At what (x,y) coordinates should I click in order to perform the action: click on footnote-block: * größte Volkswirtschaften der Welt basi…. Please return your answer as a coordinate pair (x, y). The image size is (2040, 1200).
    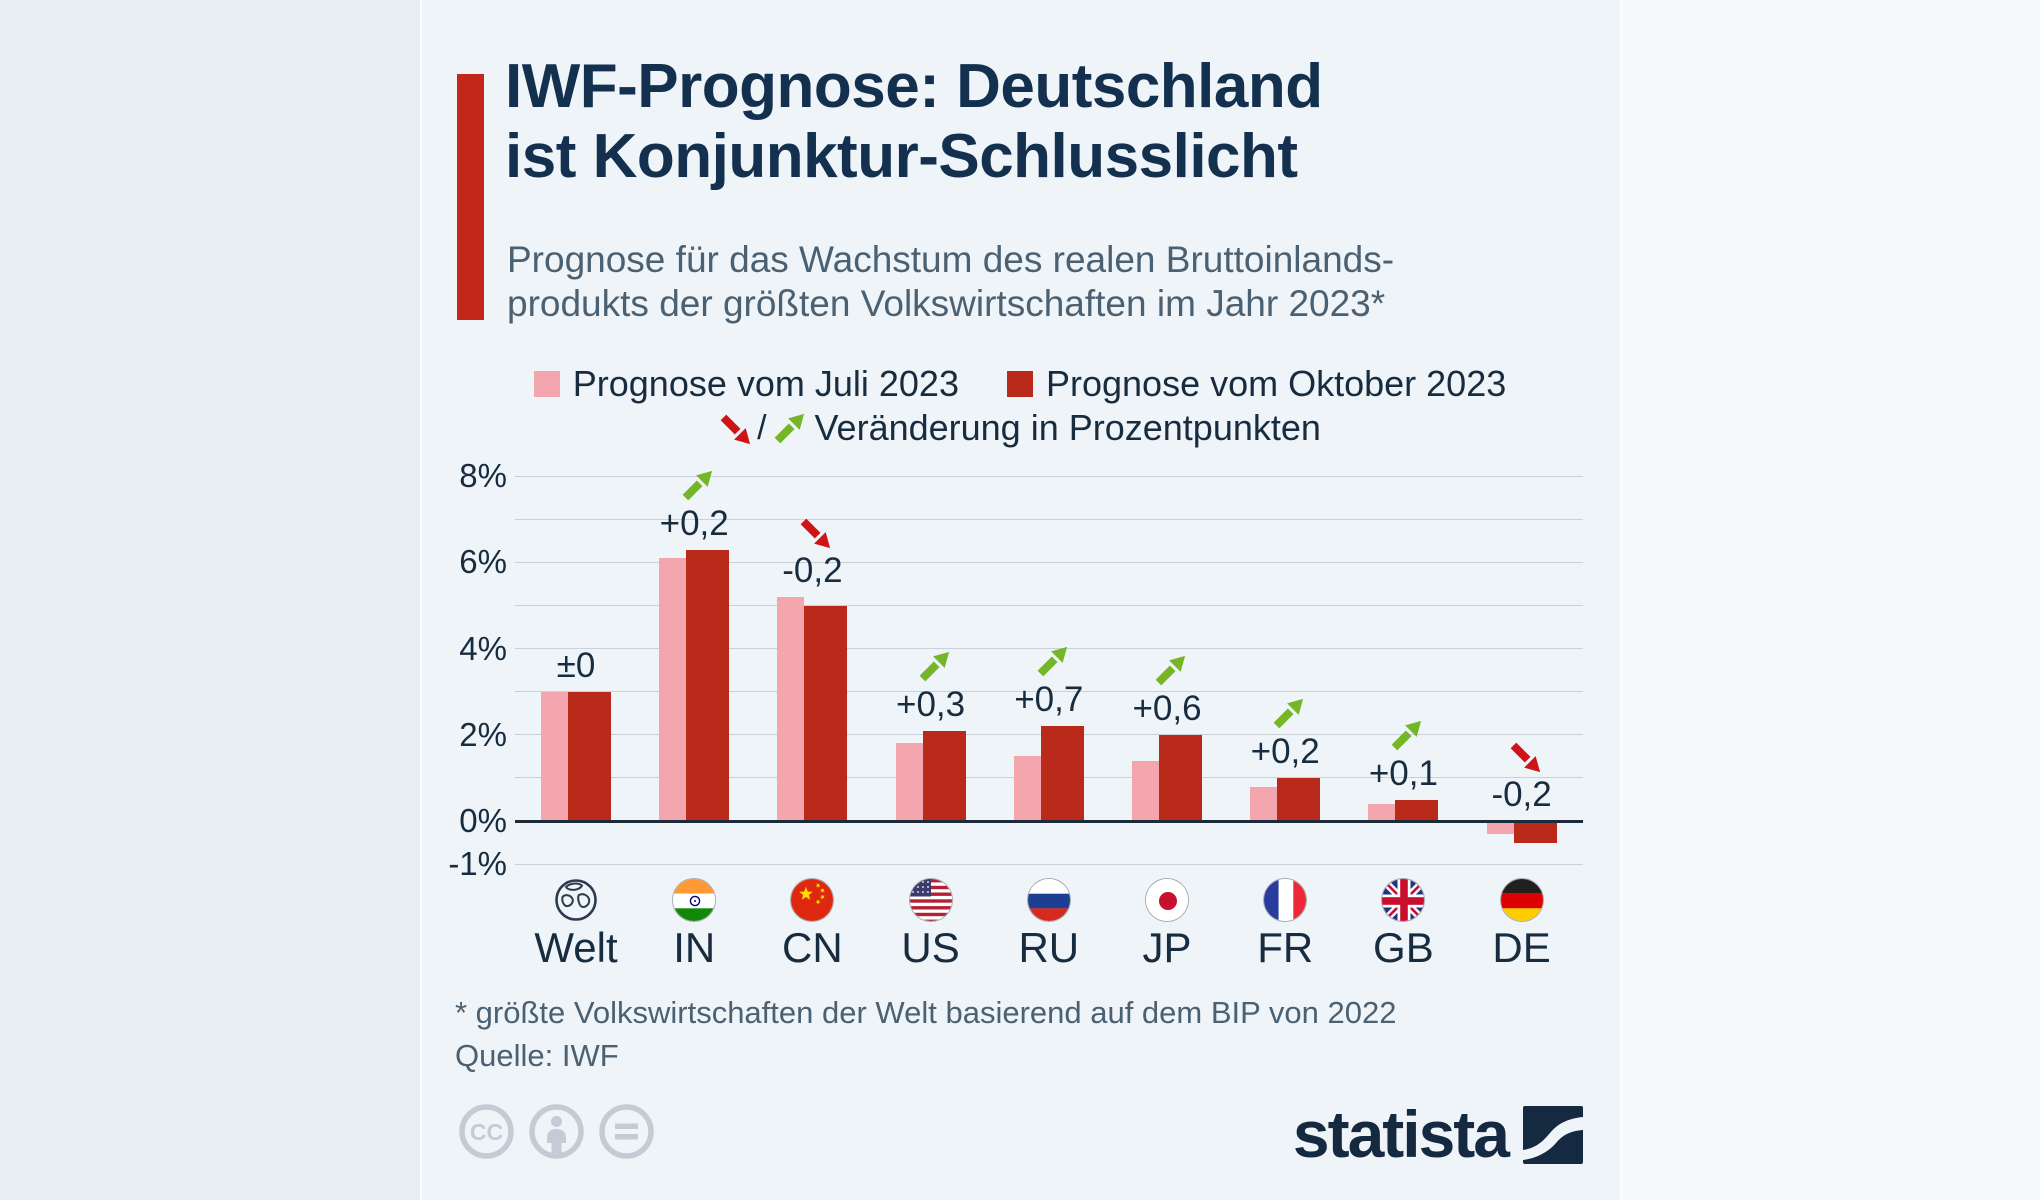
    Looking at the image, I should click on (925, 1034).